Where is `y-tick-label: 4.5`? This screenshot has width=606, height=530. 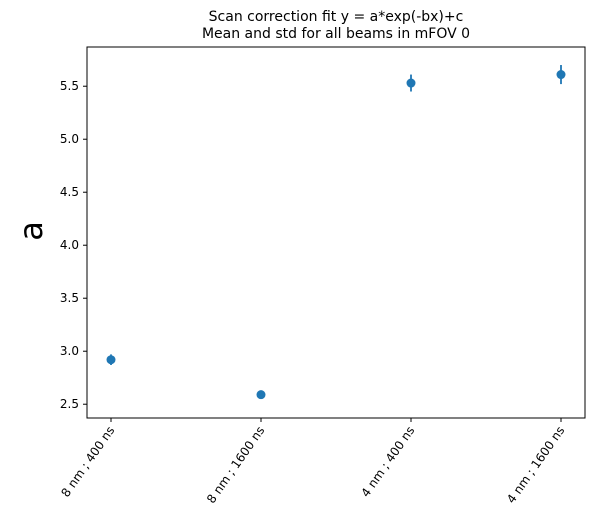 y-tick-label: 4.5 is located at coordinates (69, 192).